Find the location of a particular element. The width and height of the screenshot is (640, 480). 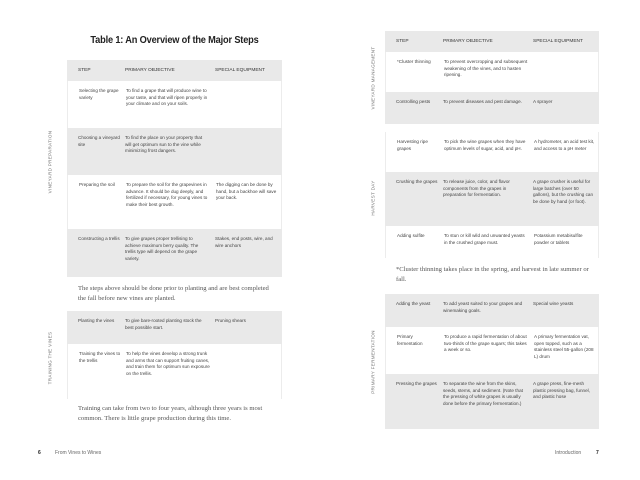

cell-equipment: Pruning shears is located at coordinates (230, 320).